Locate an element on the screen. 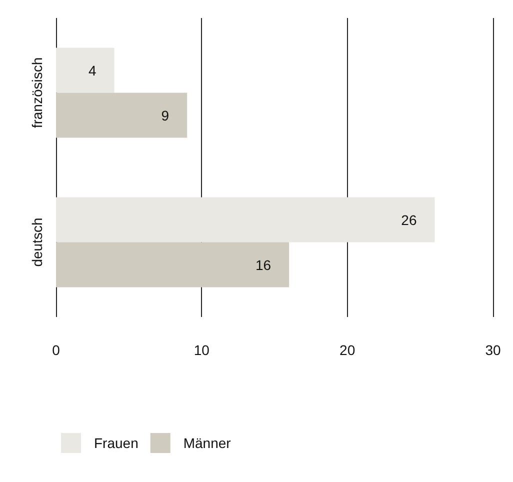  x-tick-label: 30 is located at coordinates (493, 350).